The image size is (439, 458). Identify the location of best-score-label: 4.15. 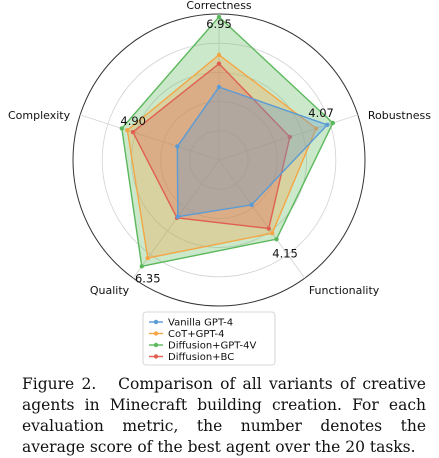
(285, 254).